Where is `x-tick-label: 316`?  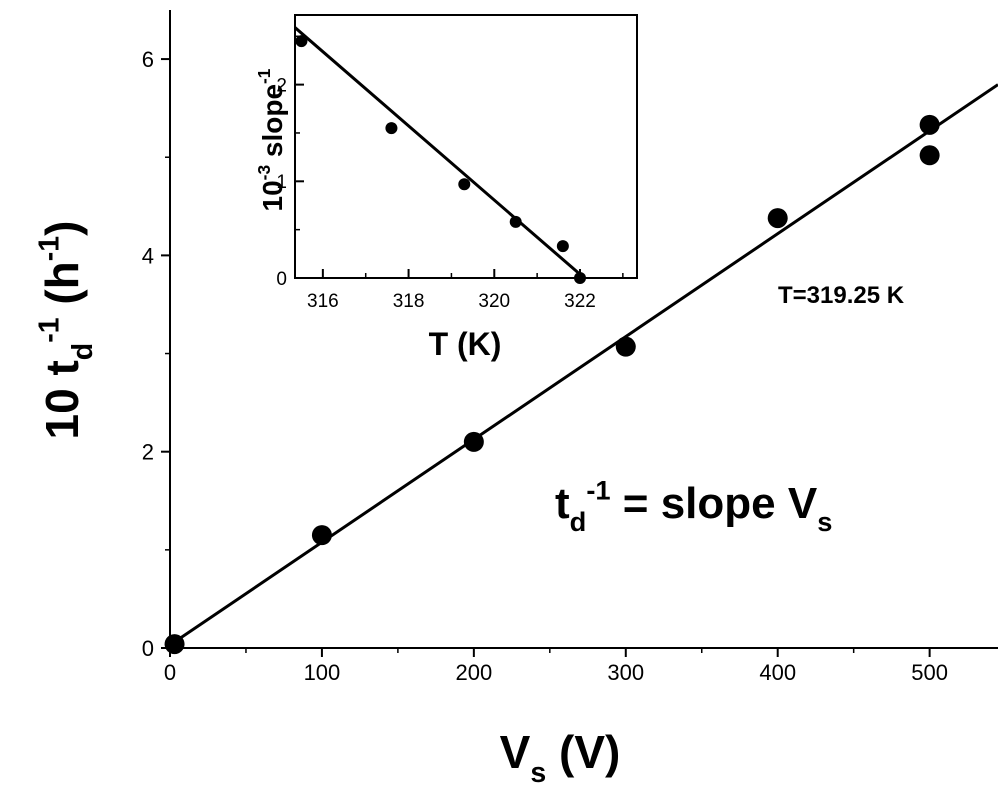
x-tick-label: 316 is located at coordinates (323, 301).